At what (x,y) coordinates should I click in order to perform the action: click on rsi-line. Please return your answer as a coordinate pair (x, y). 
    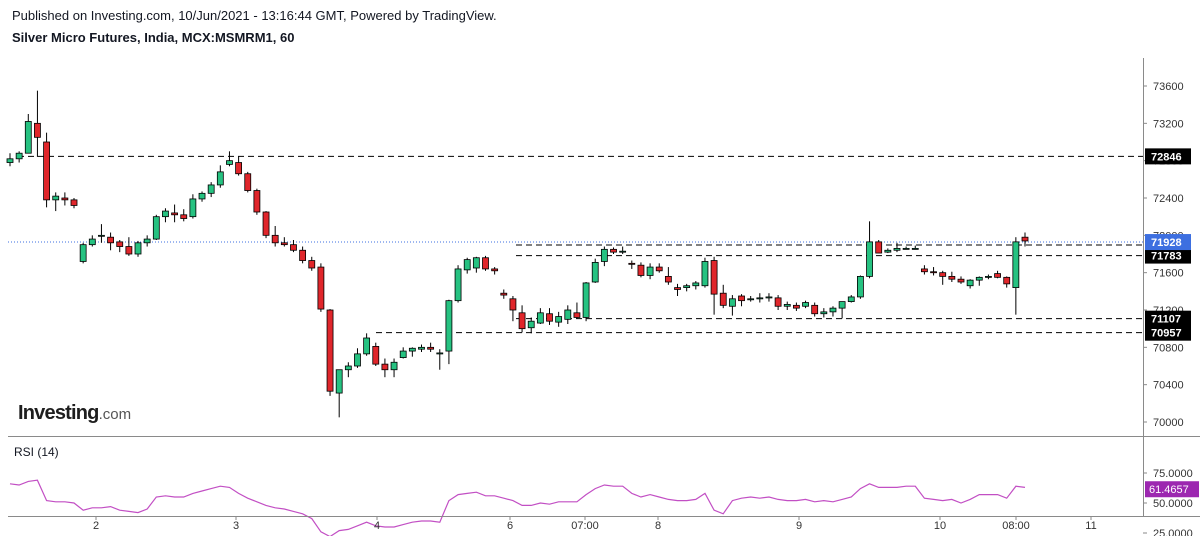
    Looking at the image, I should click on (517, 507).